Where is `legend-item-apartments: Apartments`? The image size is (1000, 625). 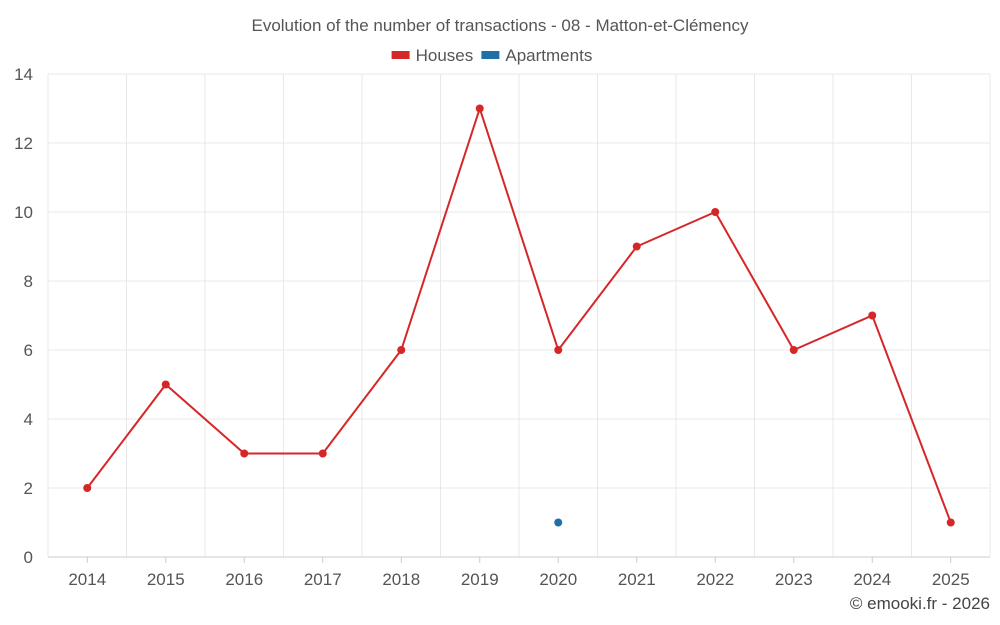
legend-item-apartments: Apartments is located at coordinates (536, 55).